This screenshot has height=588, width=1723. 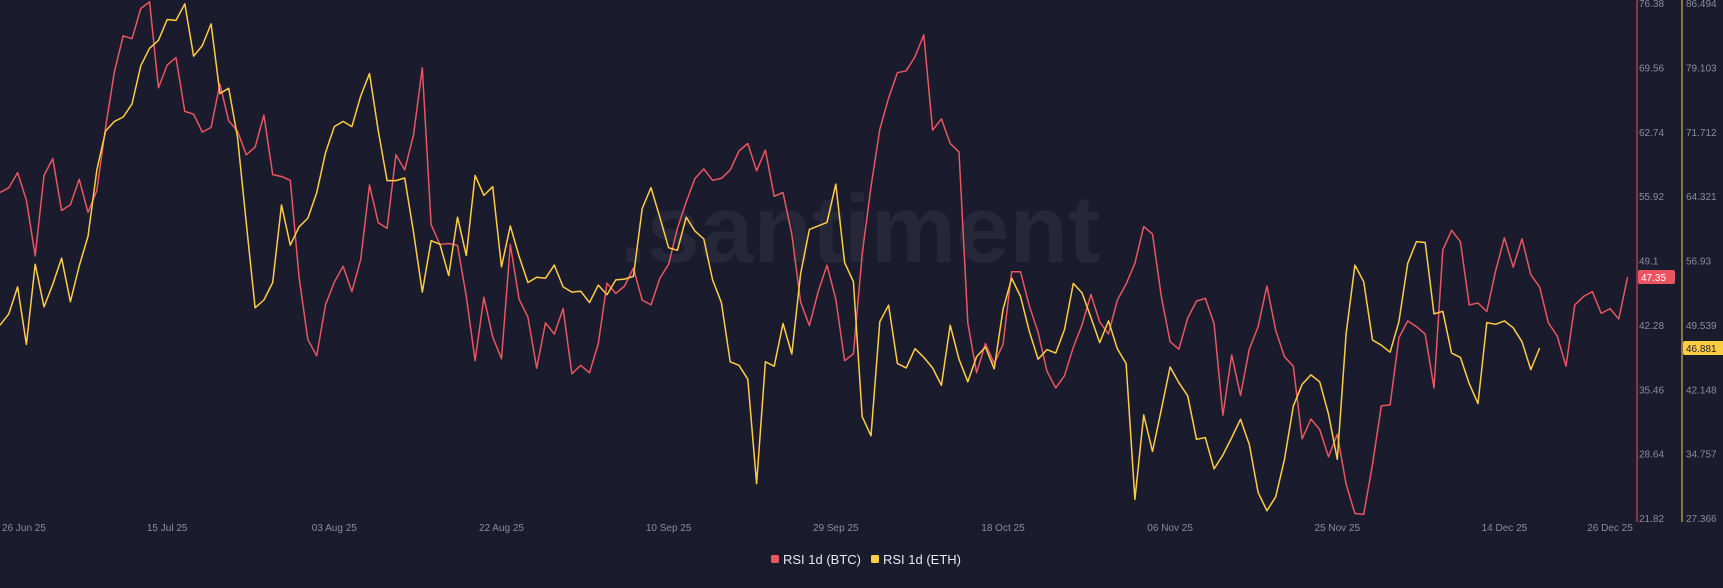 What do you see at coordinates (1651, 519) in the screenshot?
I see `btc-y-tick-label: 21.82` at bounding box center [1651, 519].